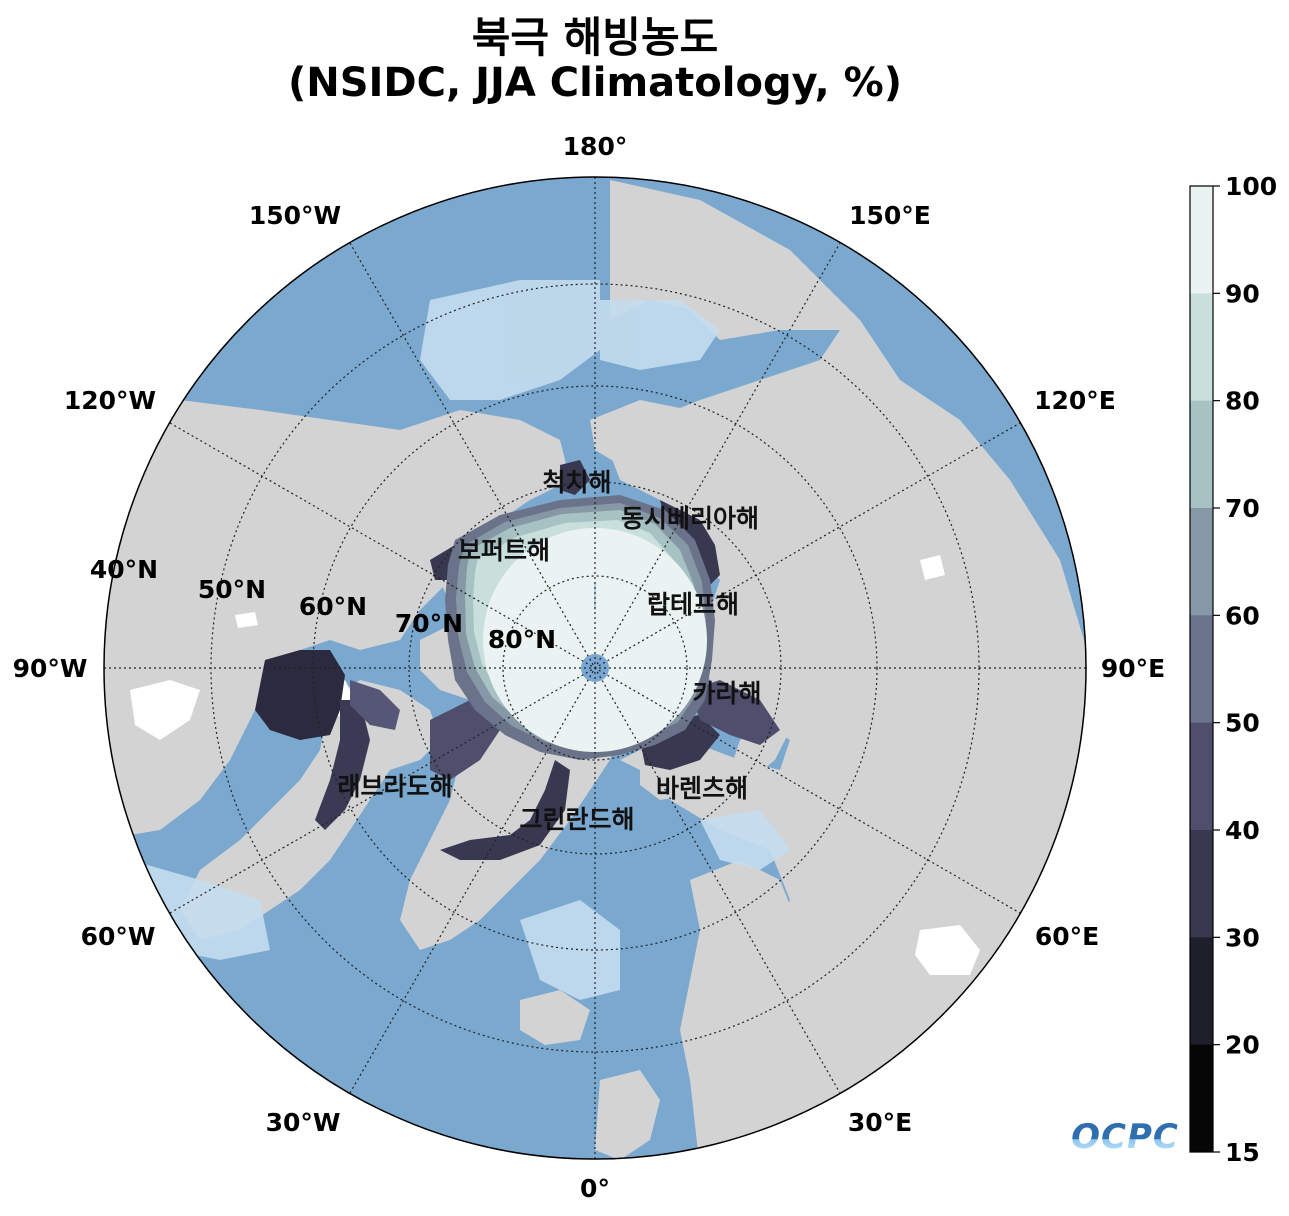 This screenshot has width=1289, height=1216. I want to click on chart-subtitle: (NSIDC, JJA Climatology, %), so click(595, 83).